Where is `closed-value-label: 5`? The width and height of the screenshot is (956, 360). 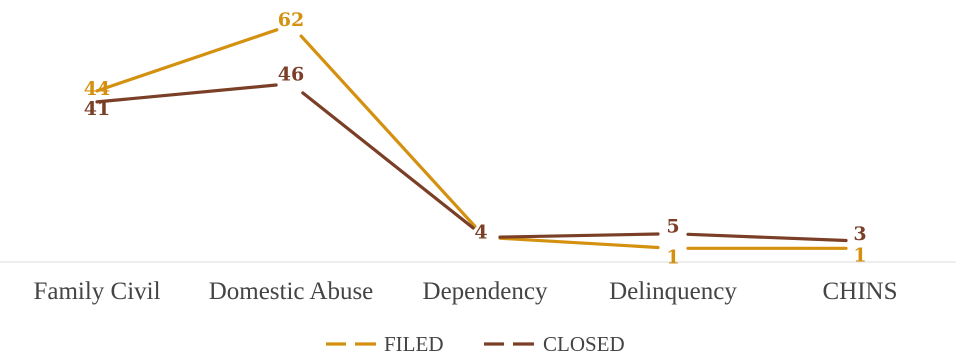
closed-value-label: 5 is located at coordinates (672, 227).